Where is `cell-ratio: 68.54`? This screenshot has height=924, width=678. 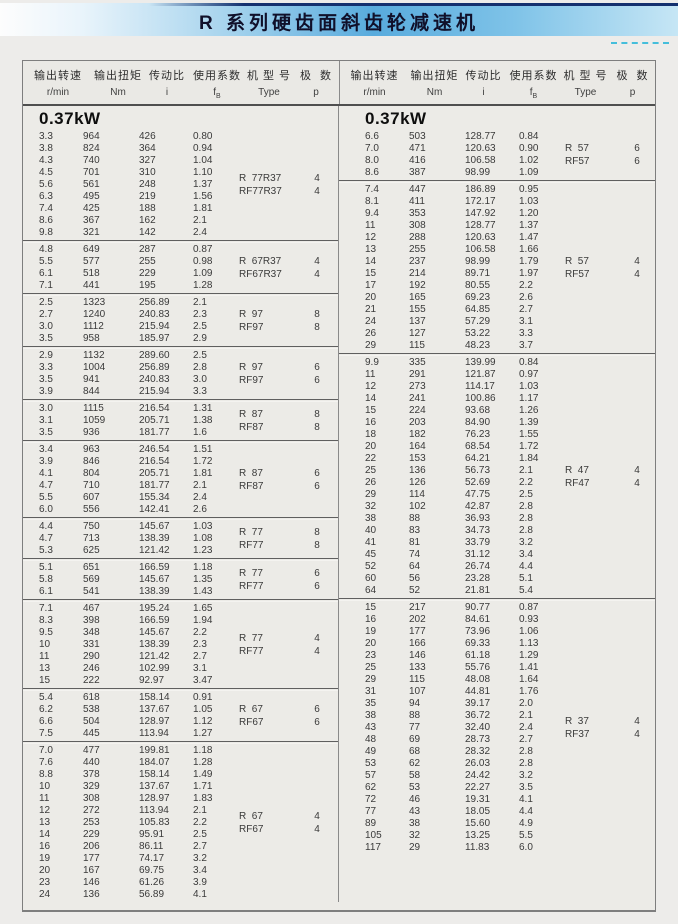
cell-ratio: 68.54 is located at coordinates (478, 446).